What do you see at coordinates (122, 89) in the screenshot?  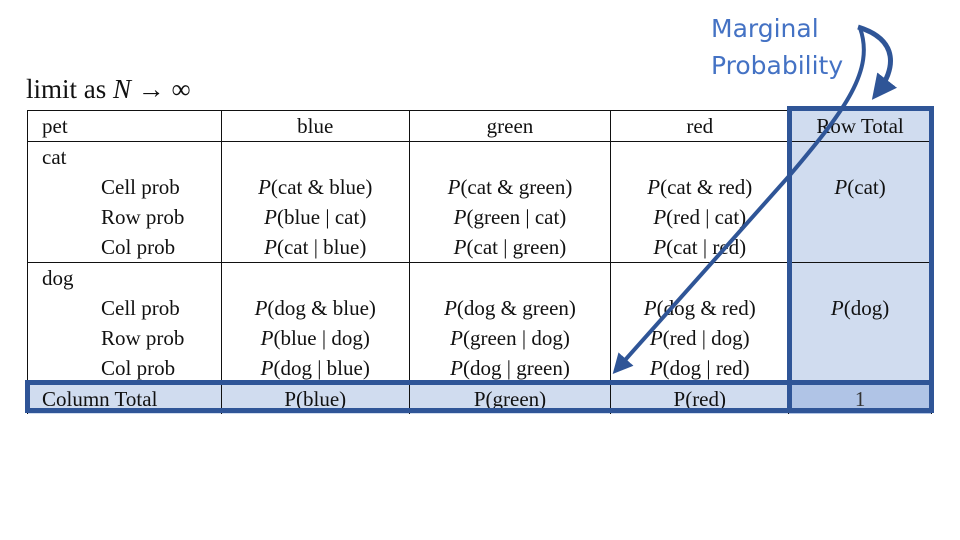 I see `title-variable: N` at bounding box center [122, 89].